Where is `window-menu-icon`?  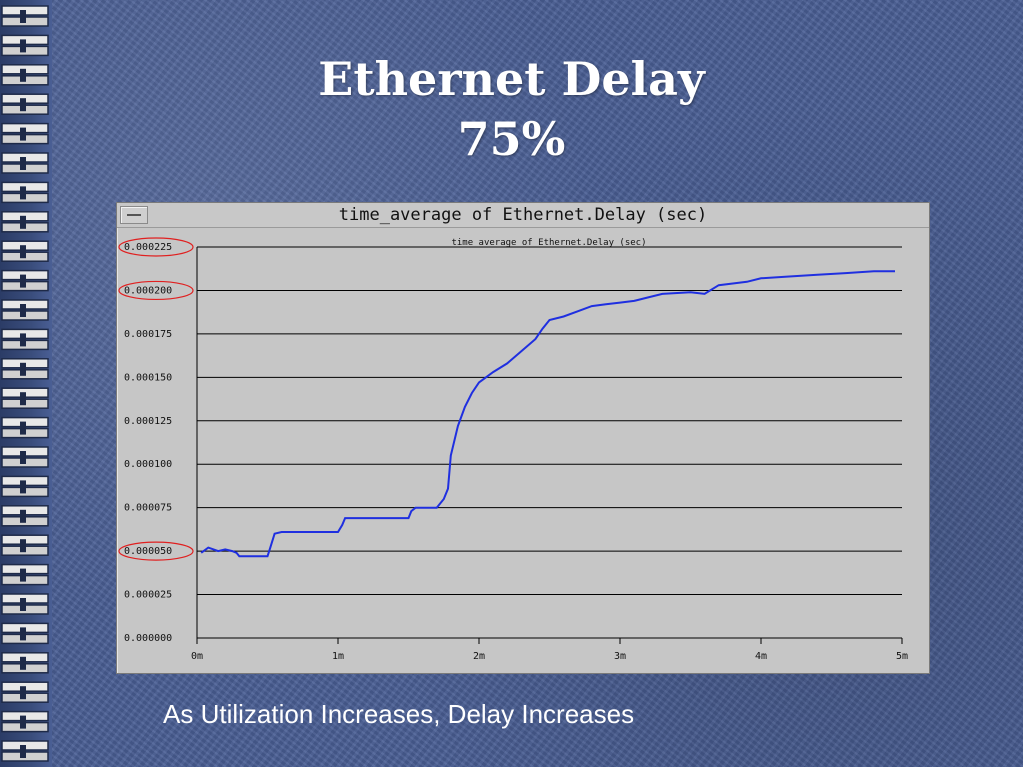 window-menu-icon is located at coordinates (134, 215).